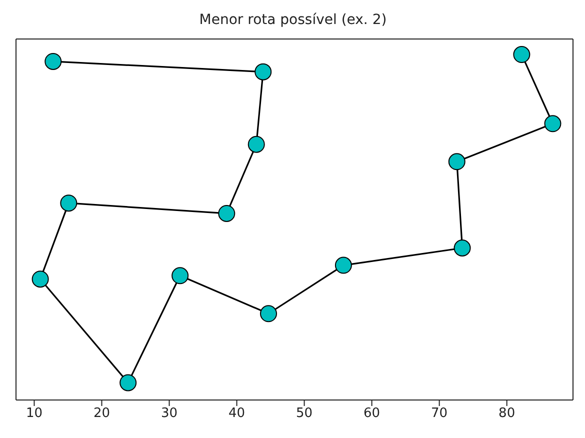 The width and height of the screenshot is (585, 438). Describe the element at coordinates (237, 414) in the screenshot. I see `x-tick-label: 40` at that location.